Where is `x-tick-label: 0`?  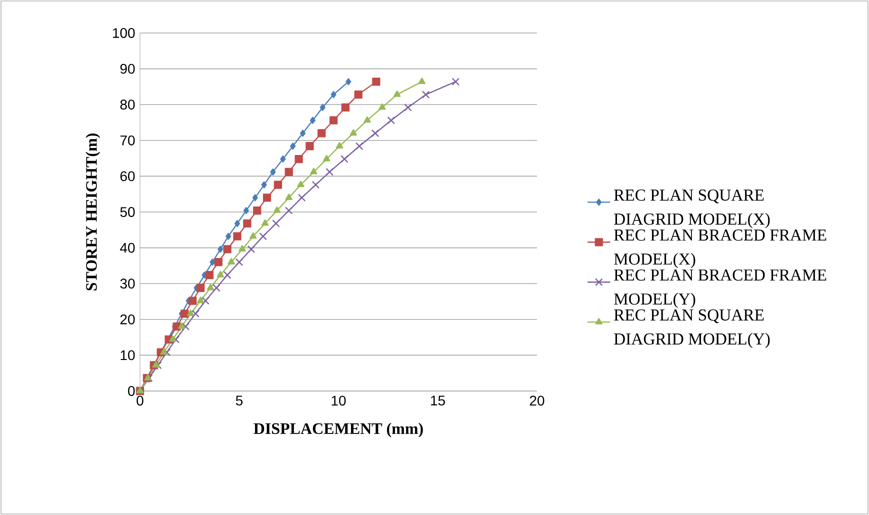 x-tick-label: 0 is located at coordinates (140, 401).